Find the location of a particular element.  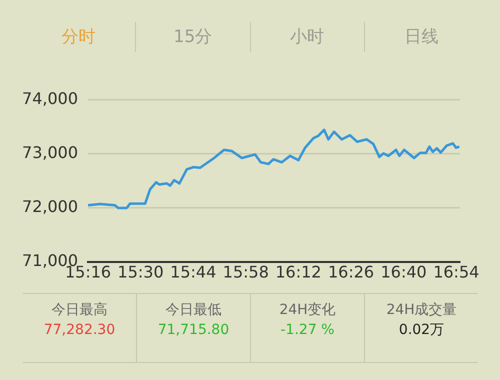

text: 15分 is located at coordinates (192, 37).